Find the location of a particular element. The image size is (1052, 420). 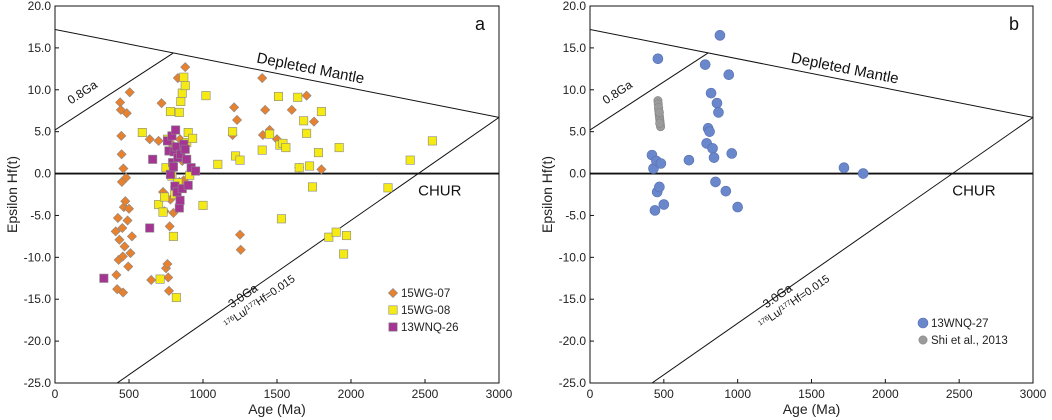

y-tick-label: -20.0 is located at coordinates (573, 341).